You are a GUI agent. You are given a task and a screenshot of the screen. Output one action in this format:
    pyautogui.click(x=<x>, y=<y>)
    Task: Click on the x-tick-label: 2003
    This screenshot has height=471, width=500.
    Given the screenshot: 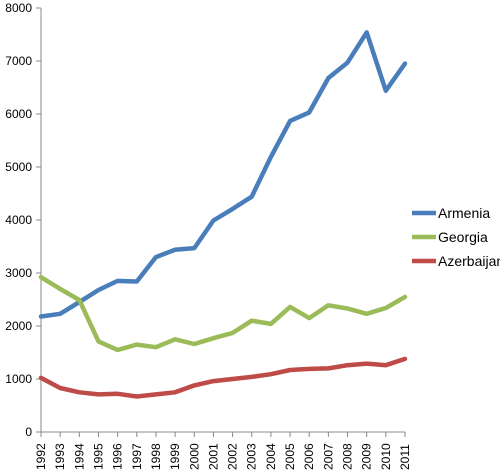 What is the action you would take?
    pyautogui.click(x=252, y=456)
    